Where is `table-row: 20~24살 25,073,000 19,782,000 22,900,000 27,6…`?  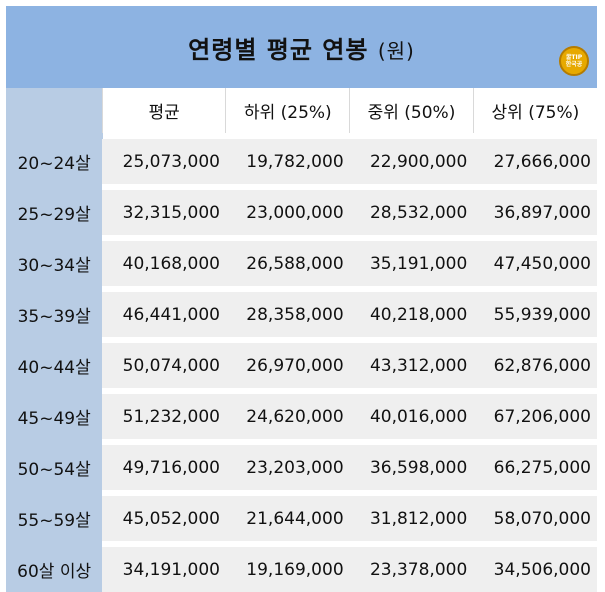
table-row: 20~24살 25,073,000 19,782,000 22,900,000 27,6… is located at coordinates (301, 160).